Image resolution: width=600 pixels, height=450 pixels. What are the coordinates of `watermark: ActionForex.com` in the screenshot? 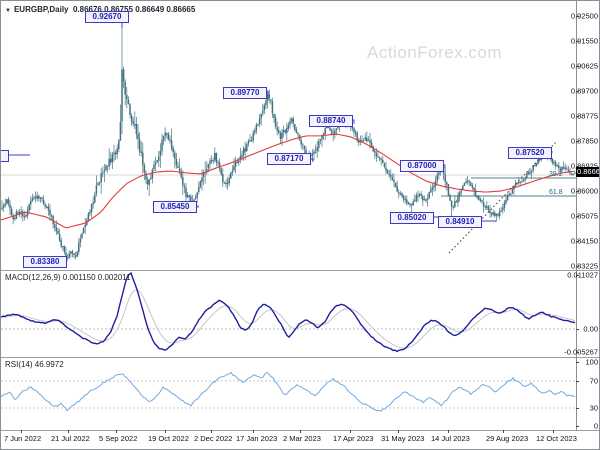 It's located at (435, 52).